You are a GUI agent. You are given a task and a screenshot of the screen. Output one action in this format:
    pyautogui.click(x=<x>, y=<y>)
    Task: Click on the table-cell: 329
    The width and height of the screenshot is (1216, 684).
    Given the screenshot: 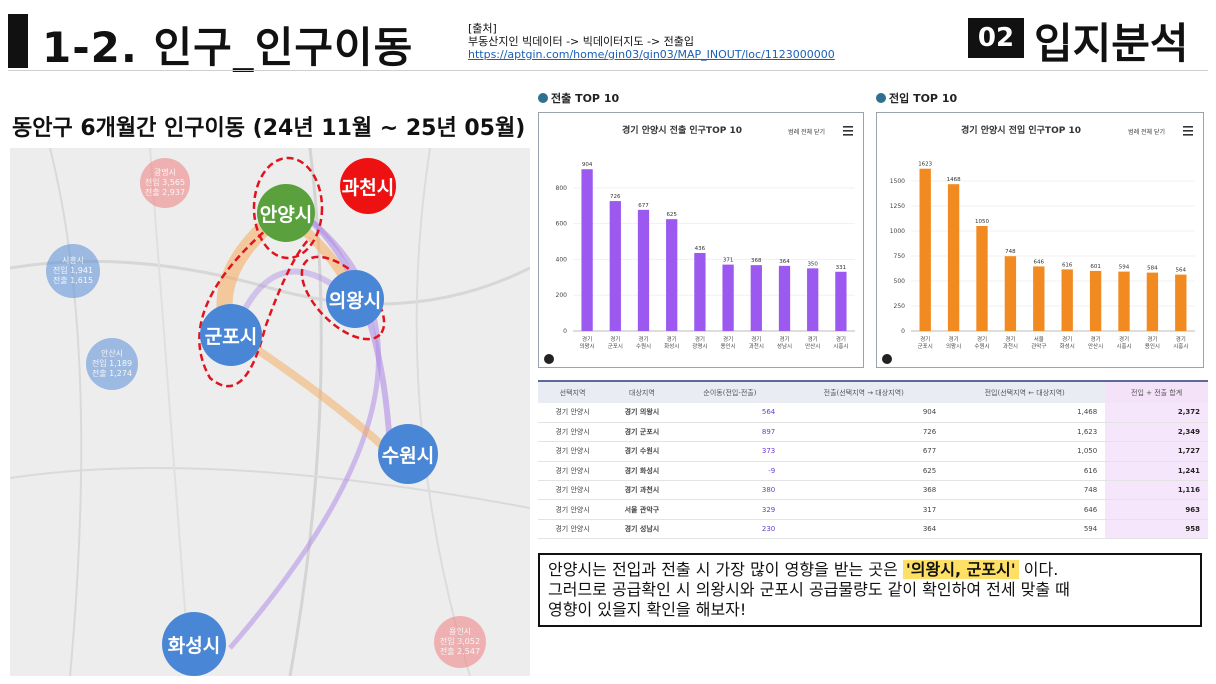 What is the action you would take?
    pyautogui.click(x=730, y=509)
    